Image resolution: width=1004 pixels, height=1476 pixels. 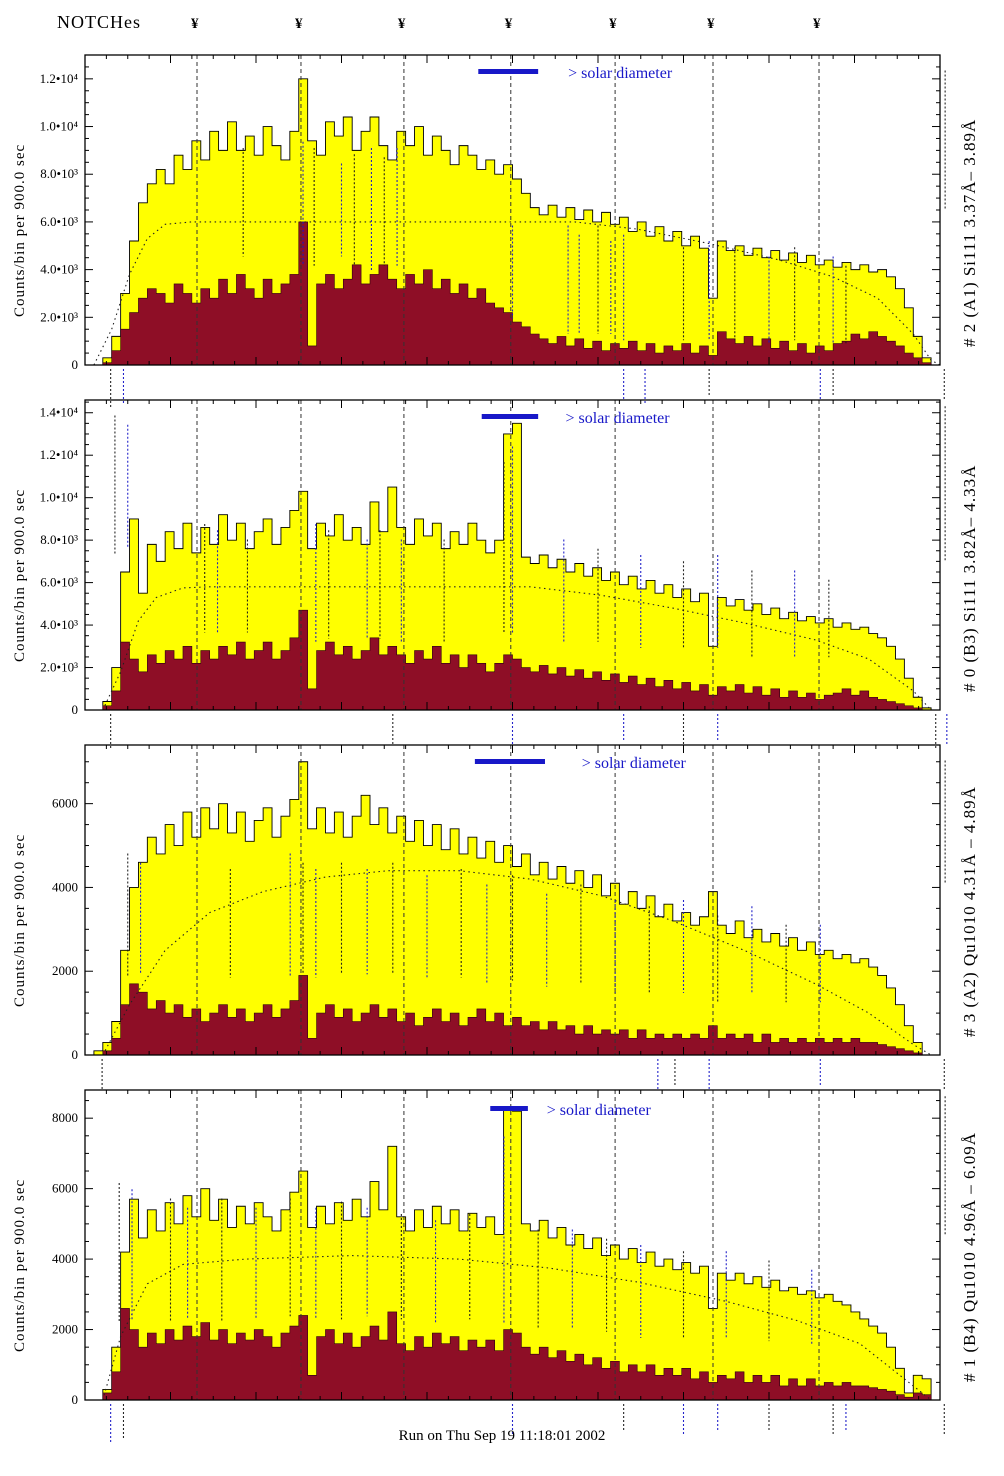 What do you see at coordinates (20, 575) in the screenshot?
I see `panel-2-y-axis-title: Counts/bin per 900.0 sec` at bounding box center [20, 575].